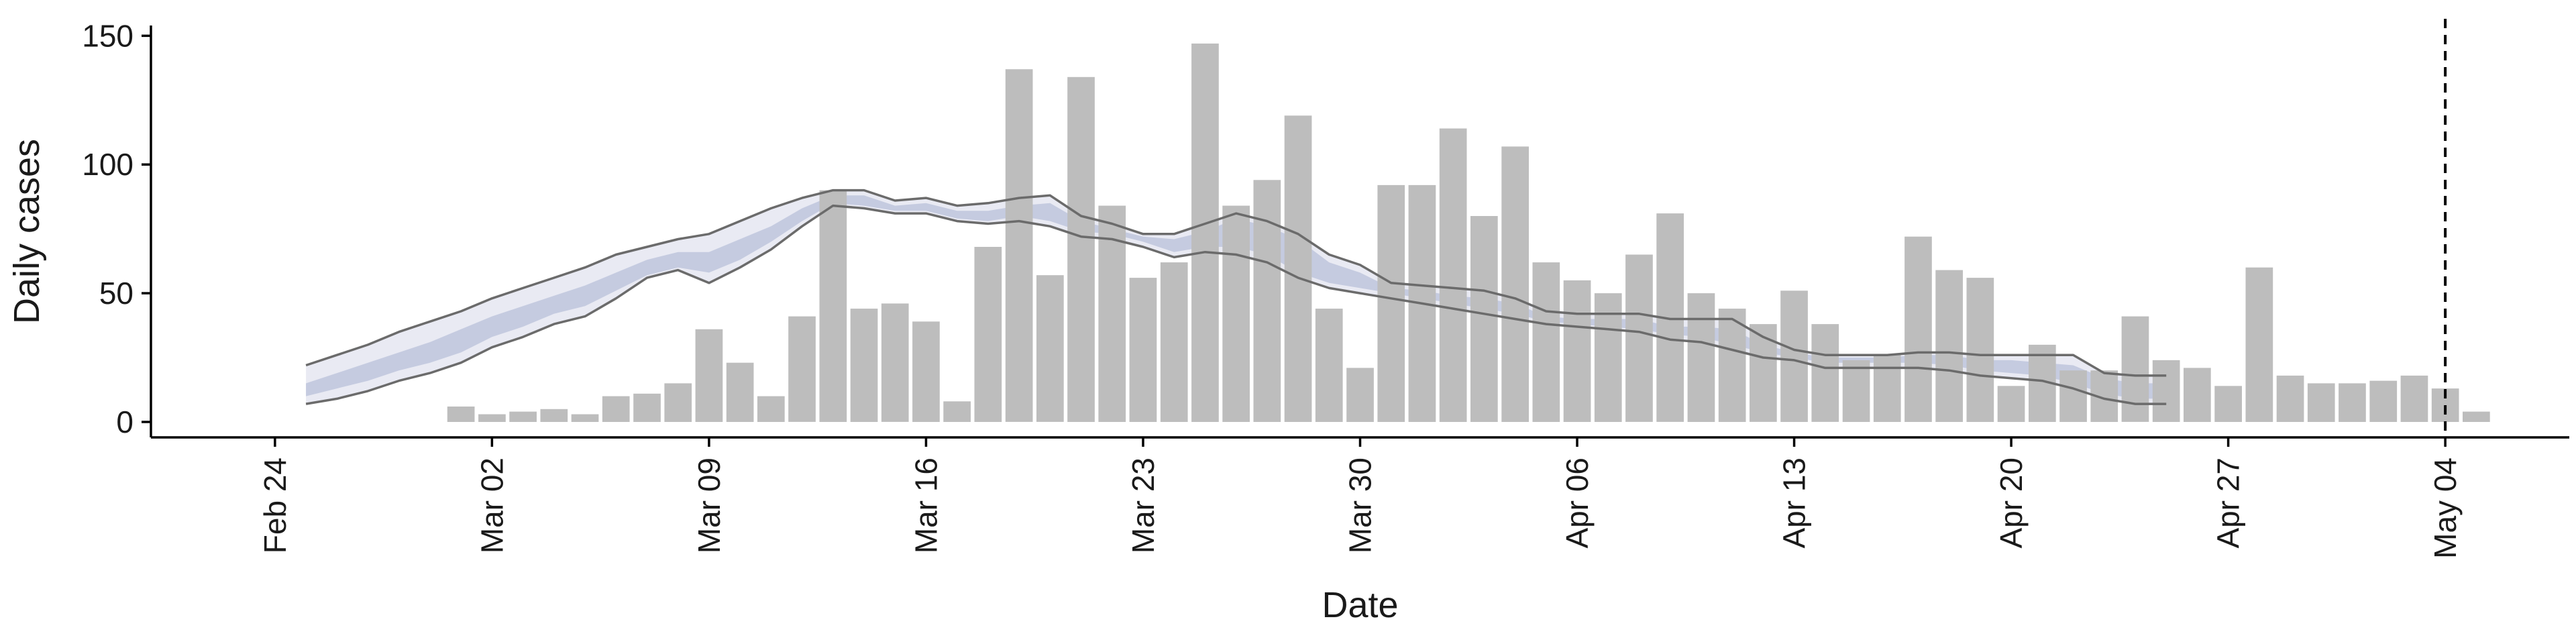  I want to click on x-tick-label: Apr 27, so click(2228, 503).